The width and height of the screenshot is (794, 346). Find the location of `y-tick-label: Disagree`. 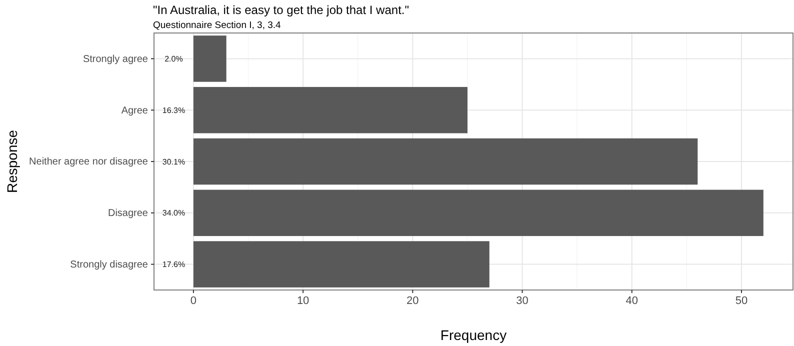

y-tick-label: Disagree is located at coordinates (128, 214).